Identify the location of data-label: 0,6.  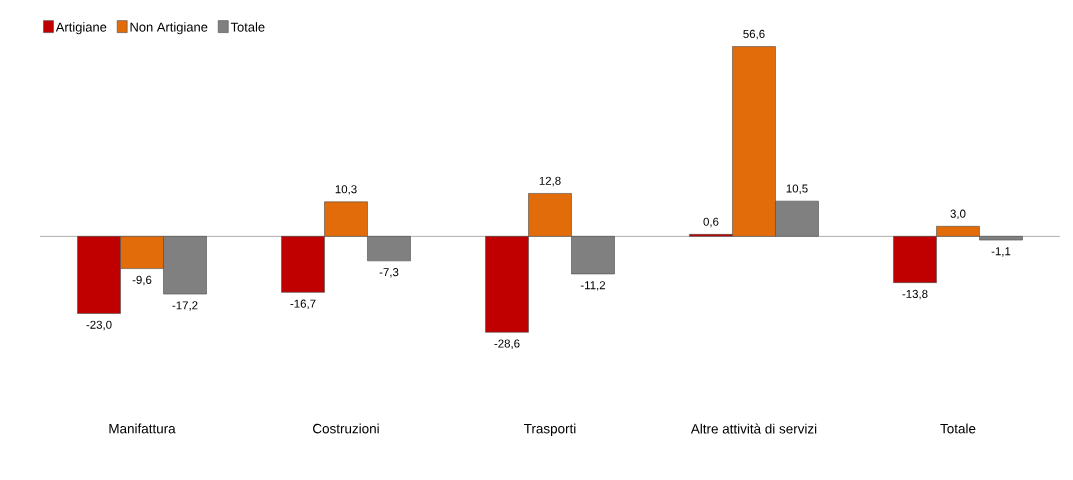
(711, 222).